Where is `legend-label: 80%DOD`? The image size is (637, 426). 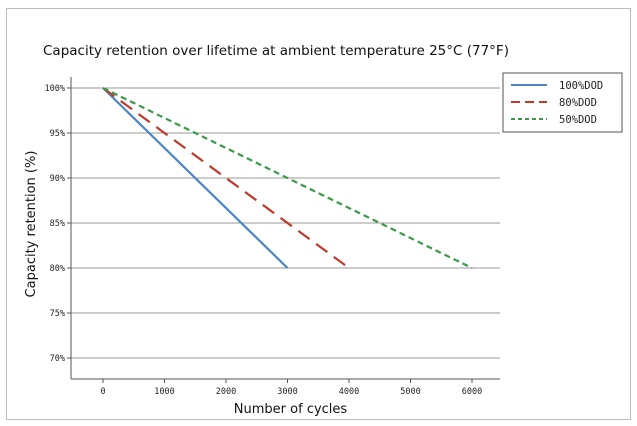 legend-label: 80%DOD is located at coordinates (578, 103).